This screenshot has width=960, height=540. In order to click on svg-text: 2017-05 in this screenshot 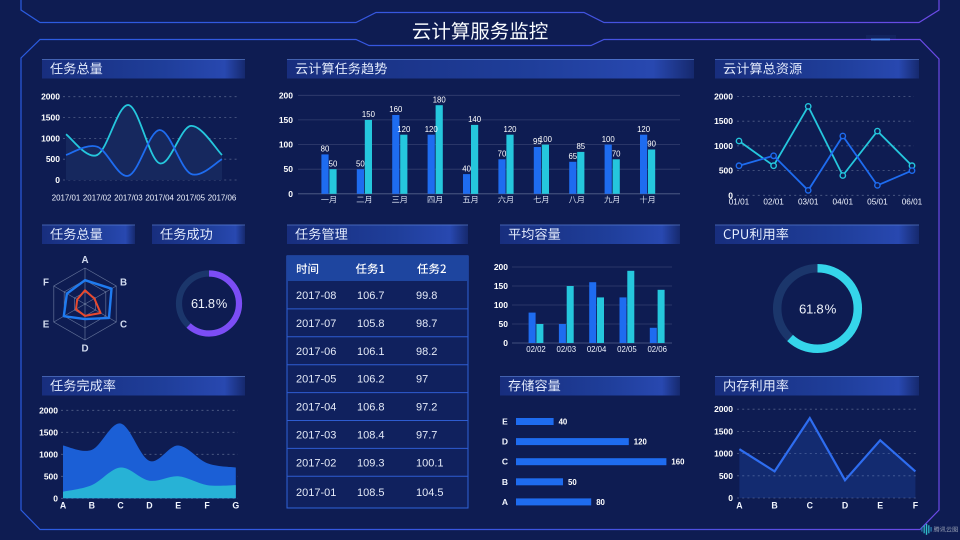, I will do `click(316, 380)`.